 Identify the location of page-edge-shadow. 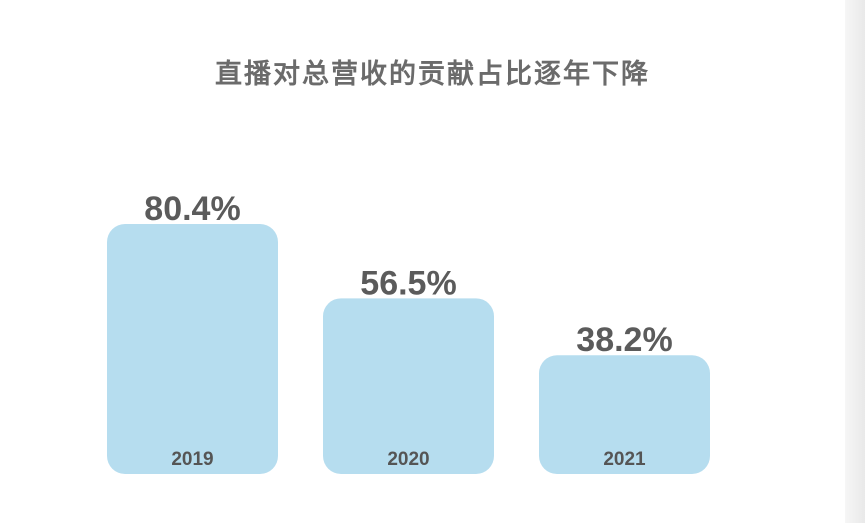
(855, 261).